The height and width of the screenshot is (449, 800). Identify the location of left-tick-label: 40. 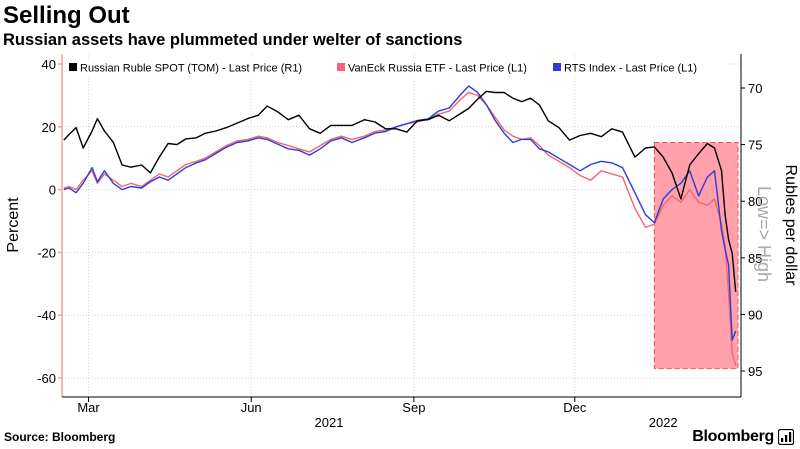
(49, 64).